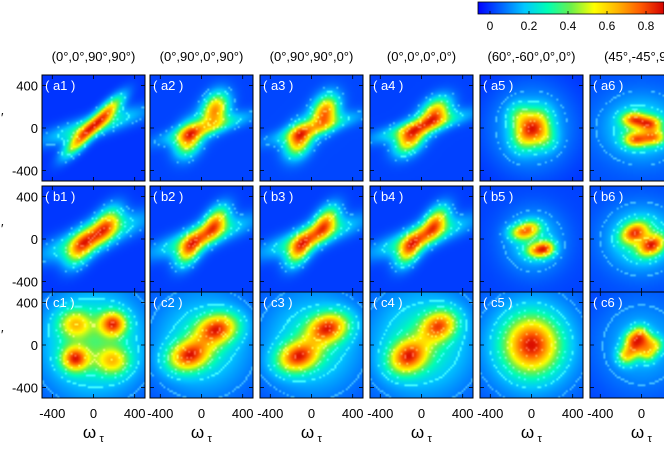 This screenshot has width=664, height=465. What do you see at coordinates (168, 85) in the screenshot?
I see `panel-label: ( a2 )` at bounding box center [168, 85].